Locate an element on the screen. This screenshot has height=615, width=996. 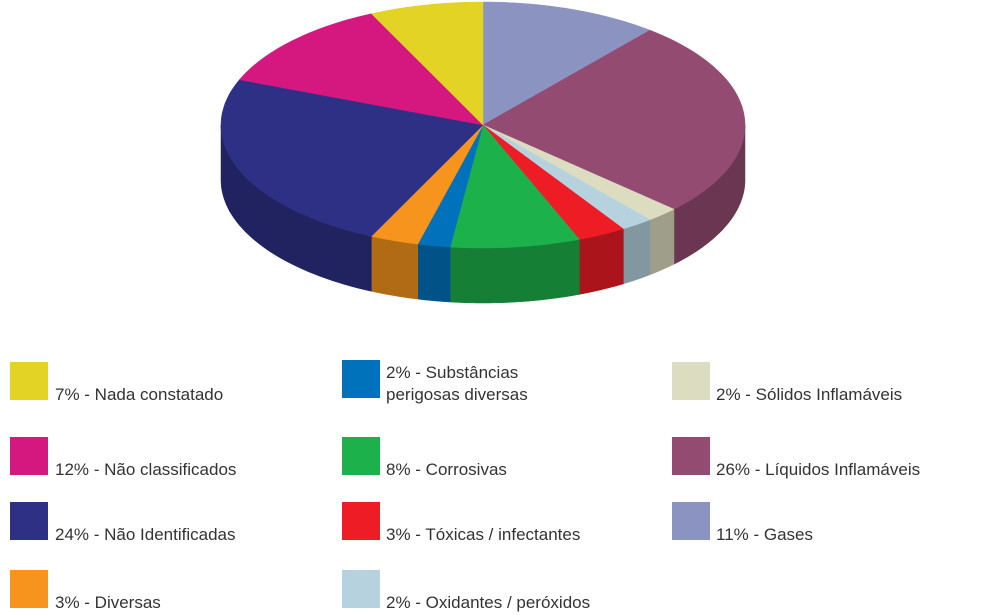
legend-label: 3% - Diversas is located at coordinates (108, 602).